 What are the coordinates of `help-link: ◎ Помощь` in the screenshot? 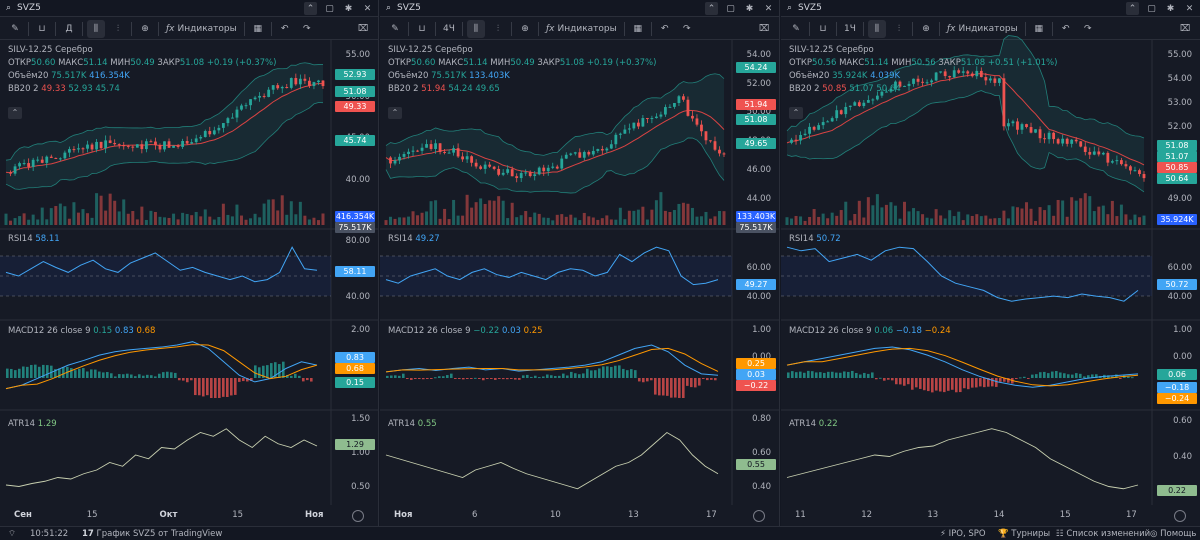 It's located at (1173, 534).